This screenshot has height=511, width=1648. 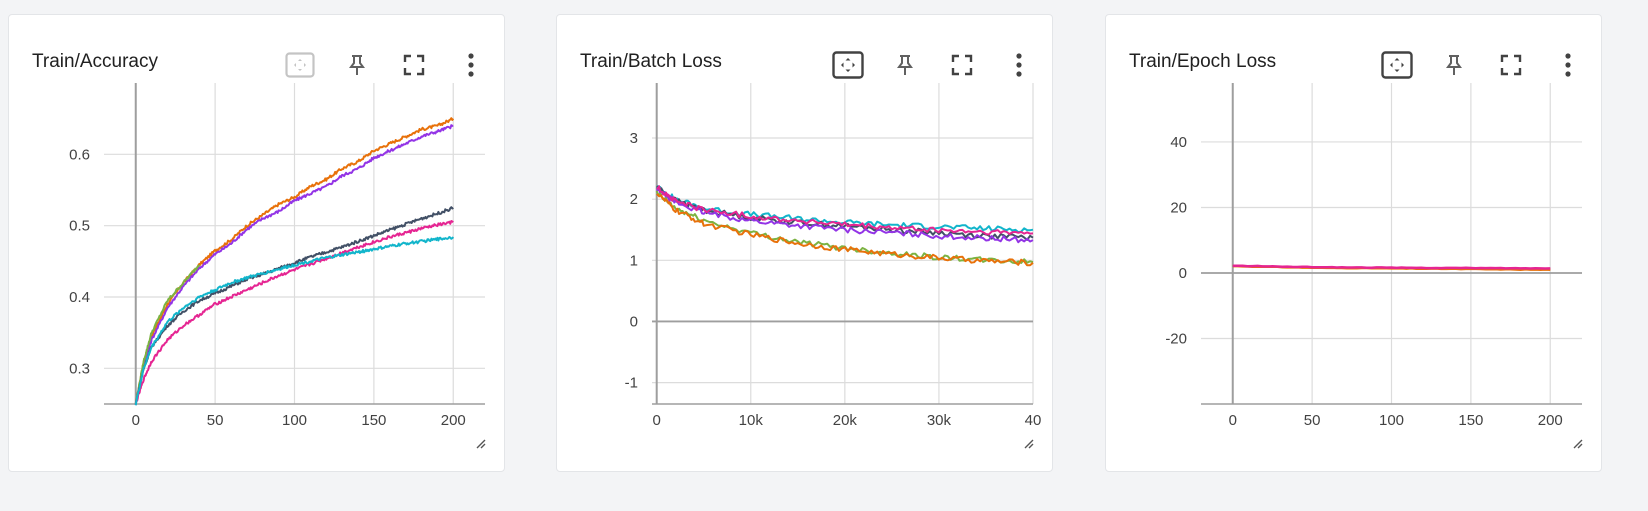 What do you see at coordinates (1176, 338) in the screenshot?
I see `y-tick-label: -20` at bounding box center [1176, 338].